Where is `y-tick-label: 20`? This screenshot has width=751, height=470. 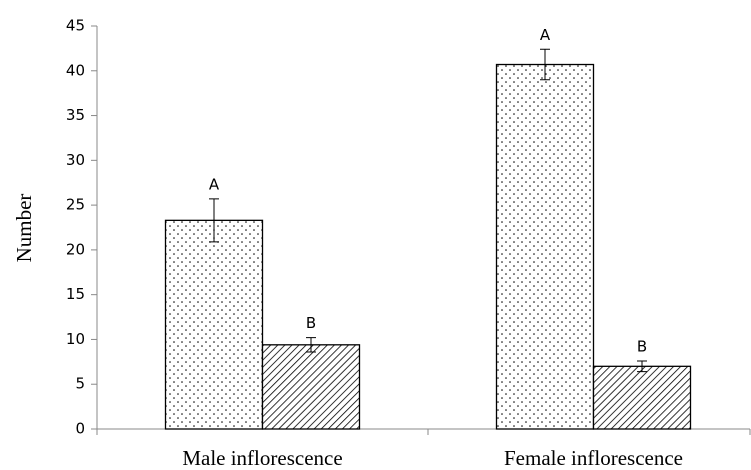 y-tick-label: 20 is located at coordinates (75, 249).